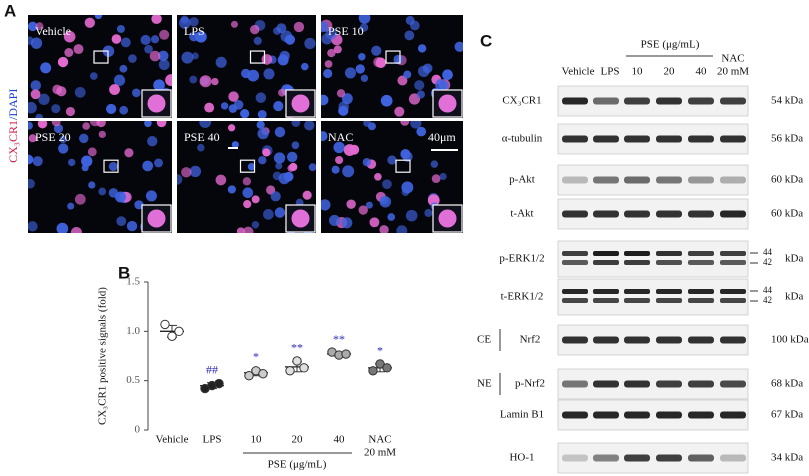  I want to click on image-label: LPS, so click(194, 31).